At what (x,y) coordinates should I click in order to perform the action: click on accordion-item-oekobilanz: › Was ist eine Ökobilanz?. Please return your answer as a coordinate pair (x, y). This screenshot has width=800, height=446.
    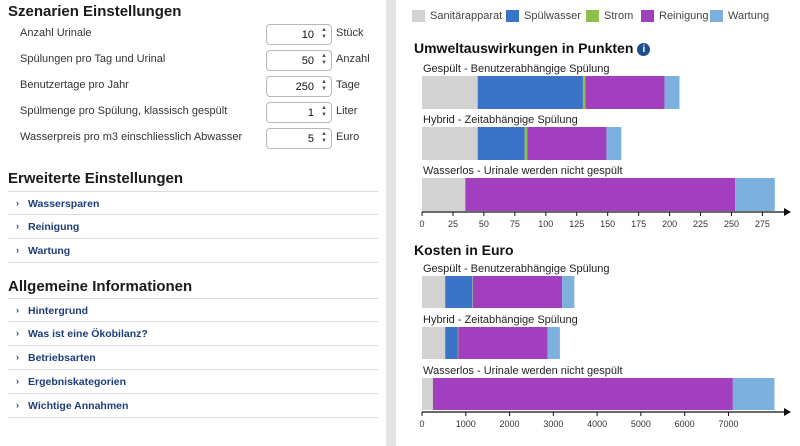
    Looking at the image, I should click on (193, 334).